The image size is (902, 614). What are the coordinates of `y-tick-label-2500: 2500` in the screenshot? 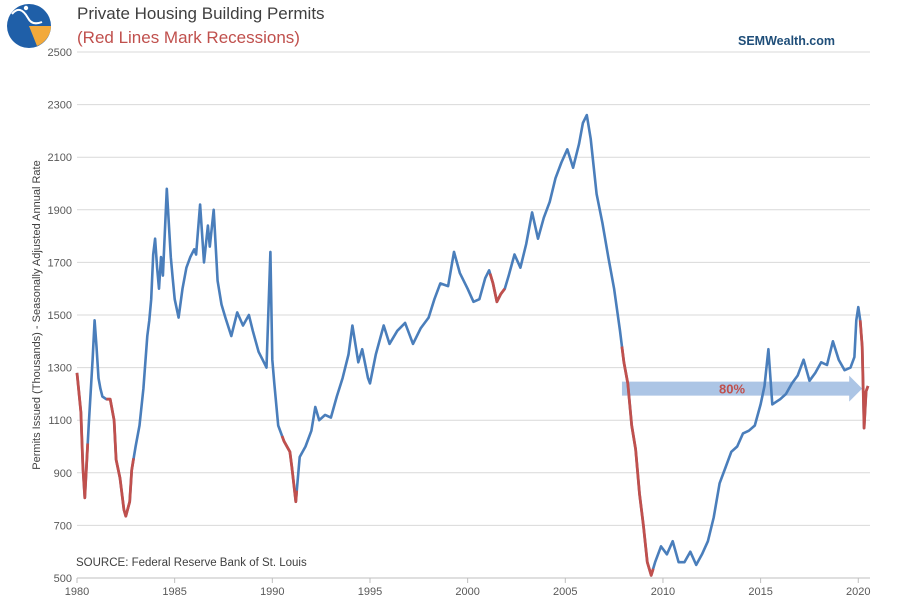 It's located at (60, 53).